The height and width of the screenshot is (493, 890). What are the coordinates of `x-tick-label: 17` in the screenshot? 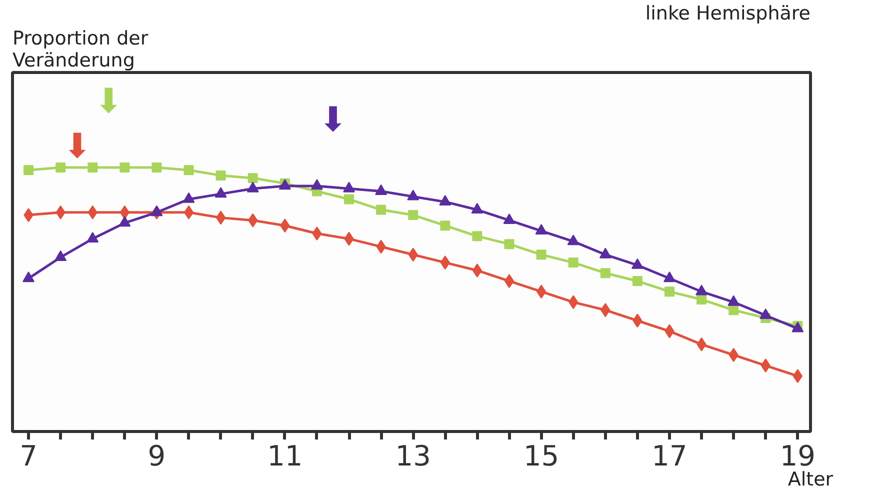 It's located at (670, 456).